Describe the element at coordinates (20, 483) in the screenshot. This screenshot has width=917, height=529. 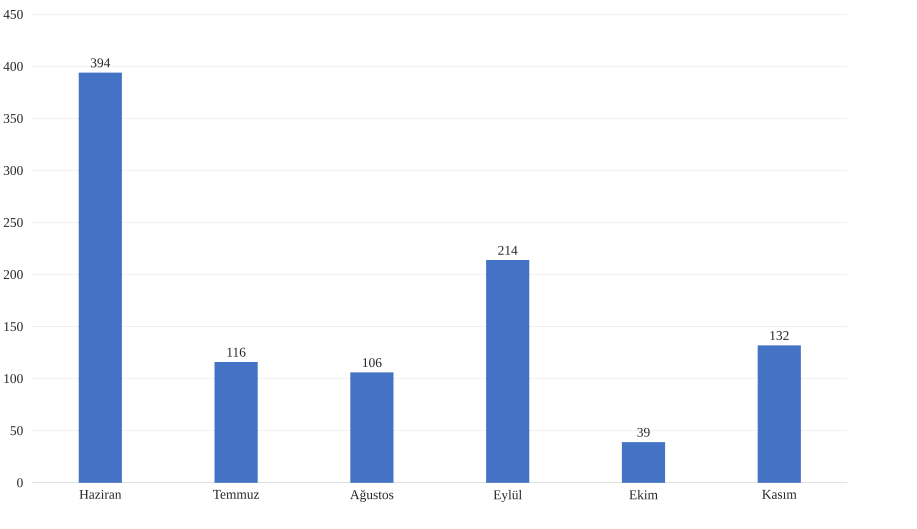
I see `y-tick-label: 0` at that location.